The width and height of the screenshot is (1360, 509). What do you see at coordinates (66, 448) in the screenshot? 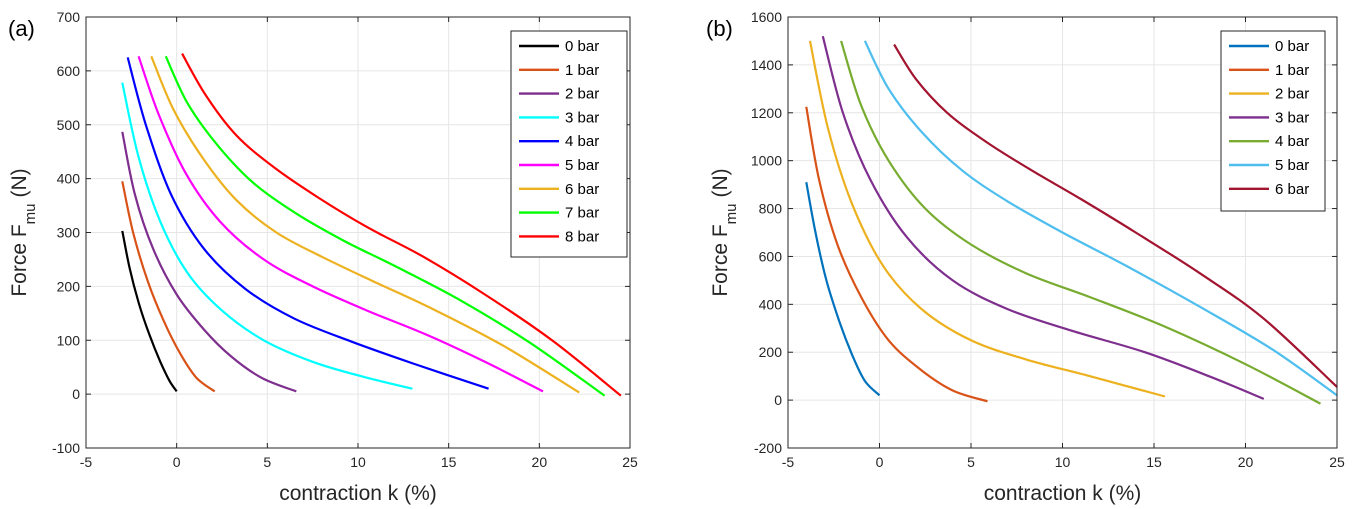
I see `y-tick-label: -100` at bounding box center [66, 448].